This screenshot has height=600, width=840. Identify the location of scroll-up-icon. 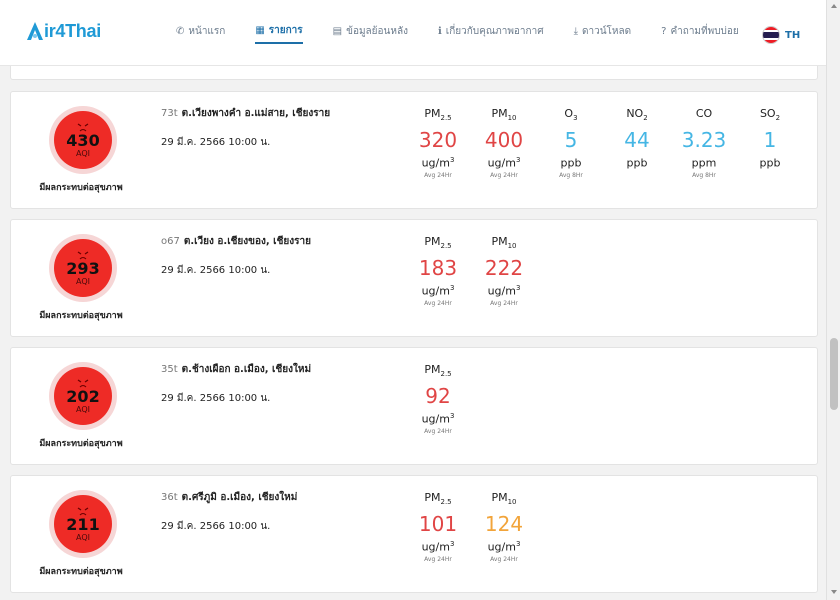
(834, 6).